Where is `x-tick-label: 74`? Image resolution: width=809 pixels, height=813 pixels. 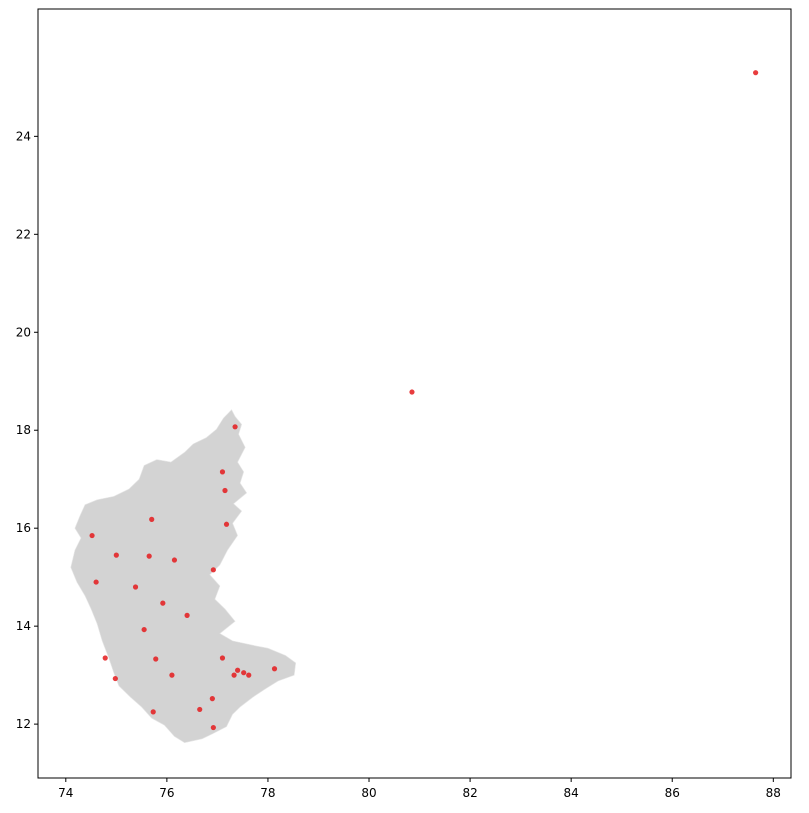
x-tick-label: 74 is located at coordinates (65, 793).